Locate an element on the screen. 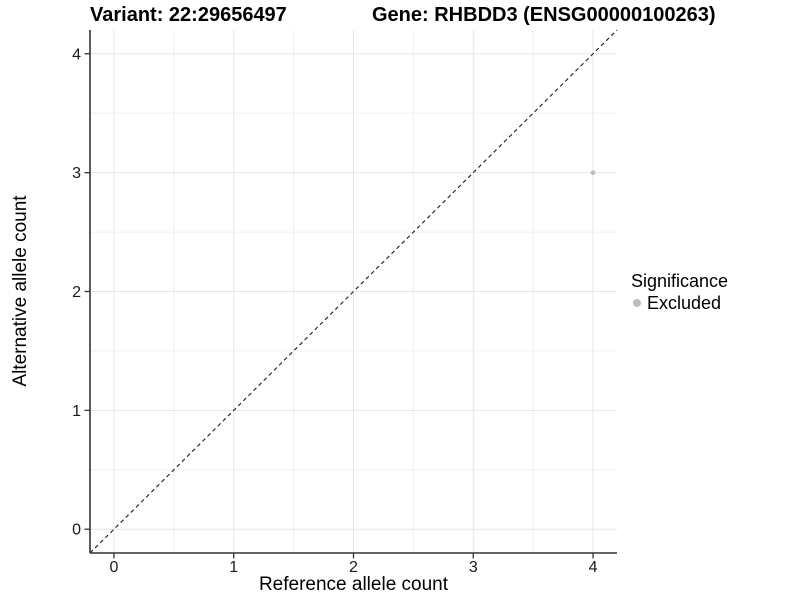 This screenshot has width=800, height=600. y-tick-label: 0 is located at coordinates (76, 530).